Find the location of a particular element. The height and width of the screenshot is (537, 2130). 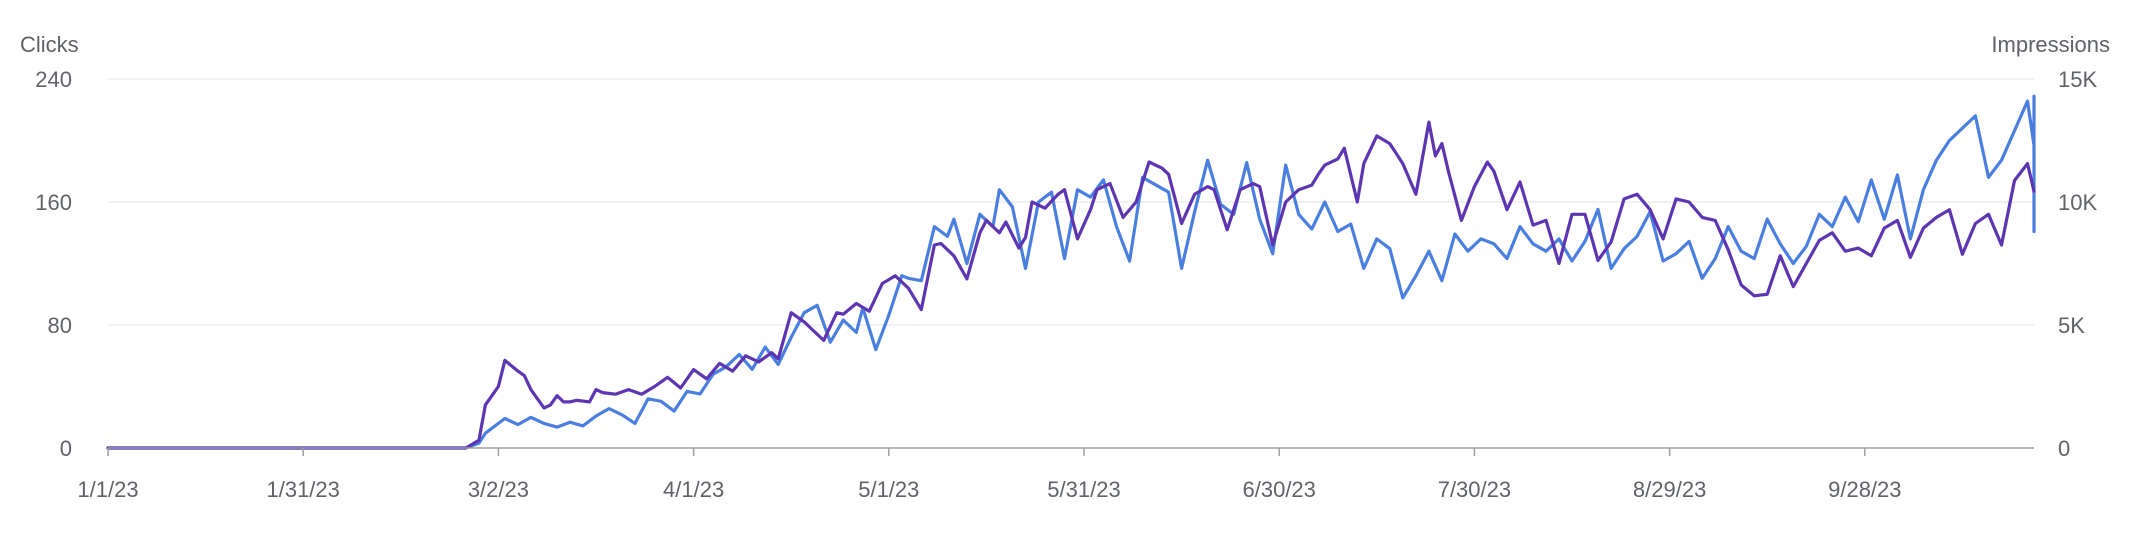

y-right-tick-label: 5K is located at coordinates (2071, 325).